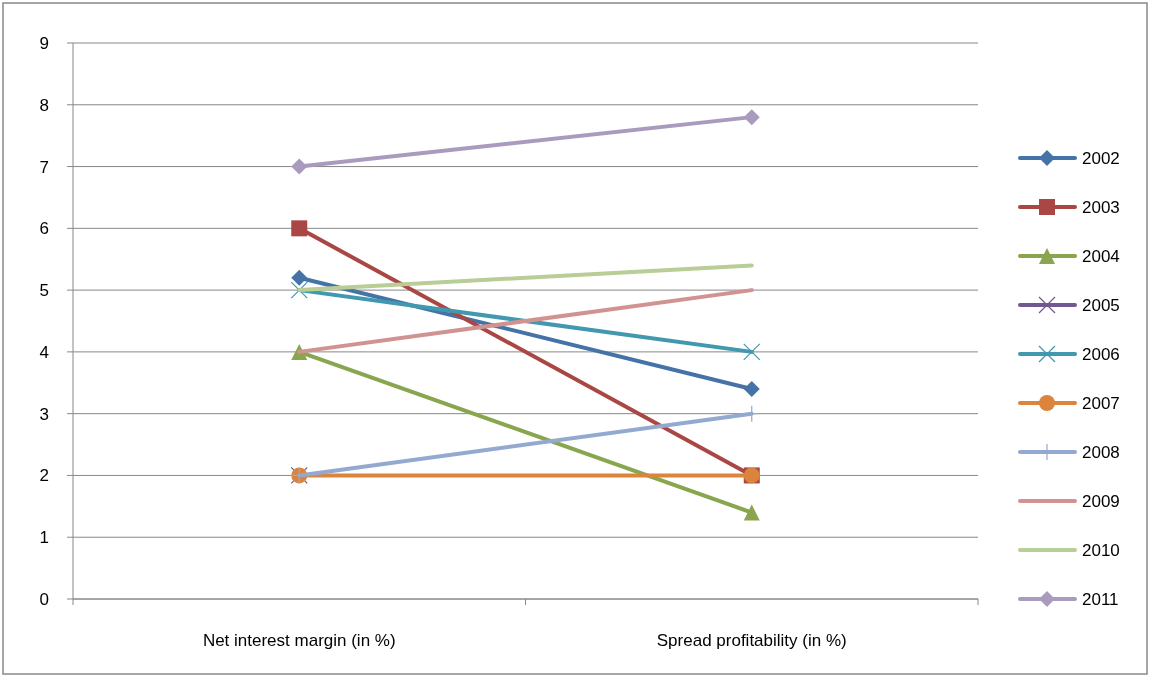 Image resolution: width=1150 pixels, height=677 pixels. Describe the element at coordinates (751, 640) in the screenshot. I see `x-tick-label: Spread profitability (in %)` at that location.